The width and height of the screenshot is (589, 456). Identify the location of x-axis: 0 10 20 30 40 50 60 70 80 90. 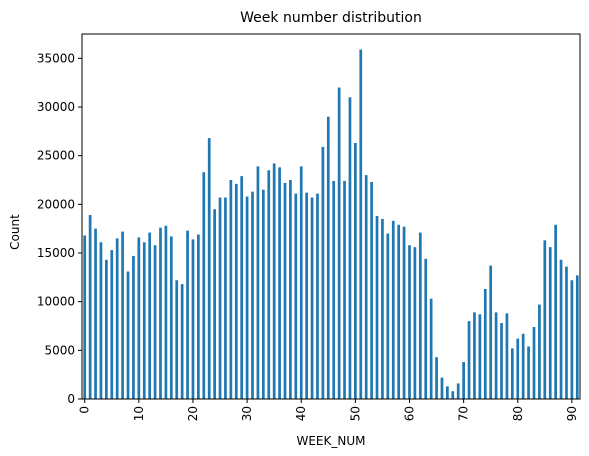
(328, 410).